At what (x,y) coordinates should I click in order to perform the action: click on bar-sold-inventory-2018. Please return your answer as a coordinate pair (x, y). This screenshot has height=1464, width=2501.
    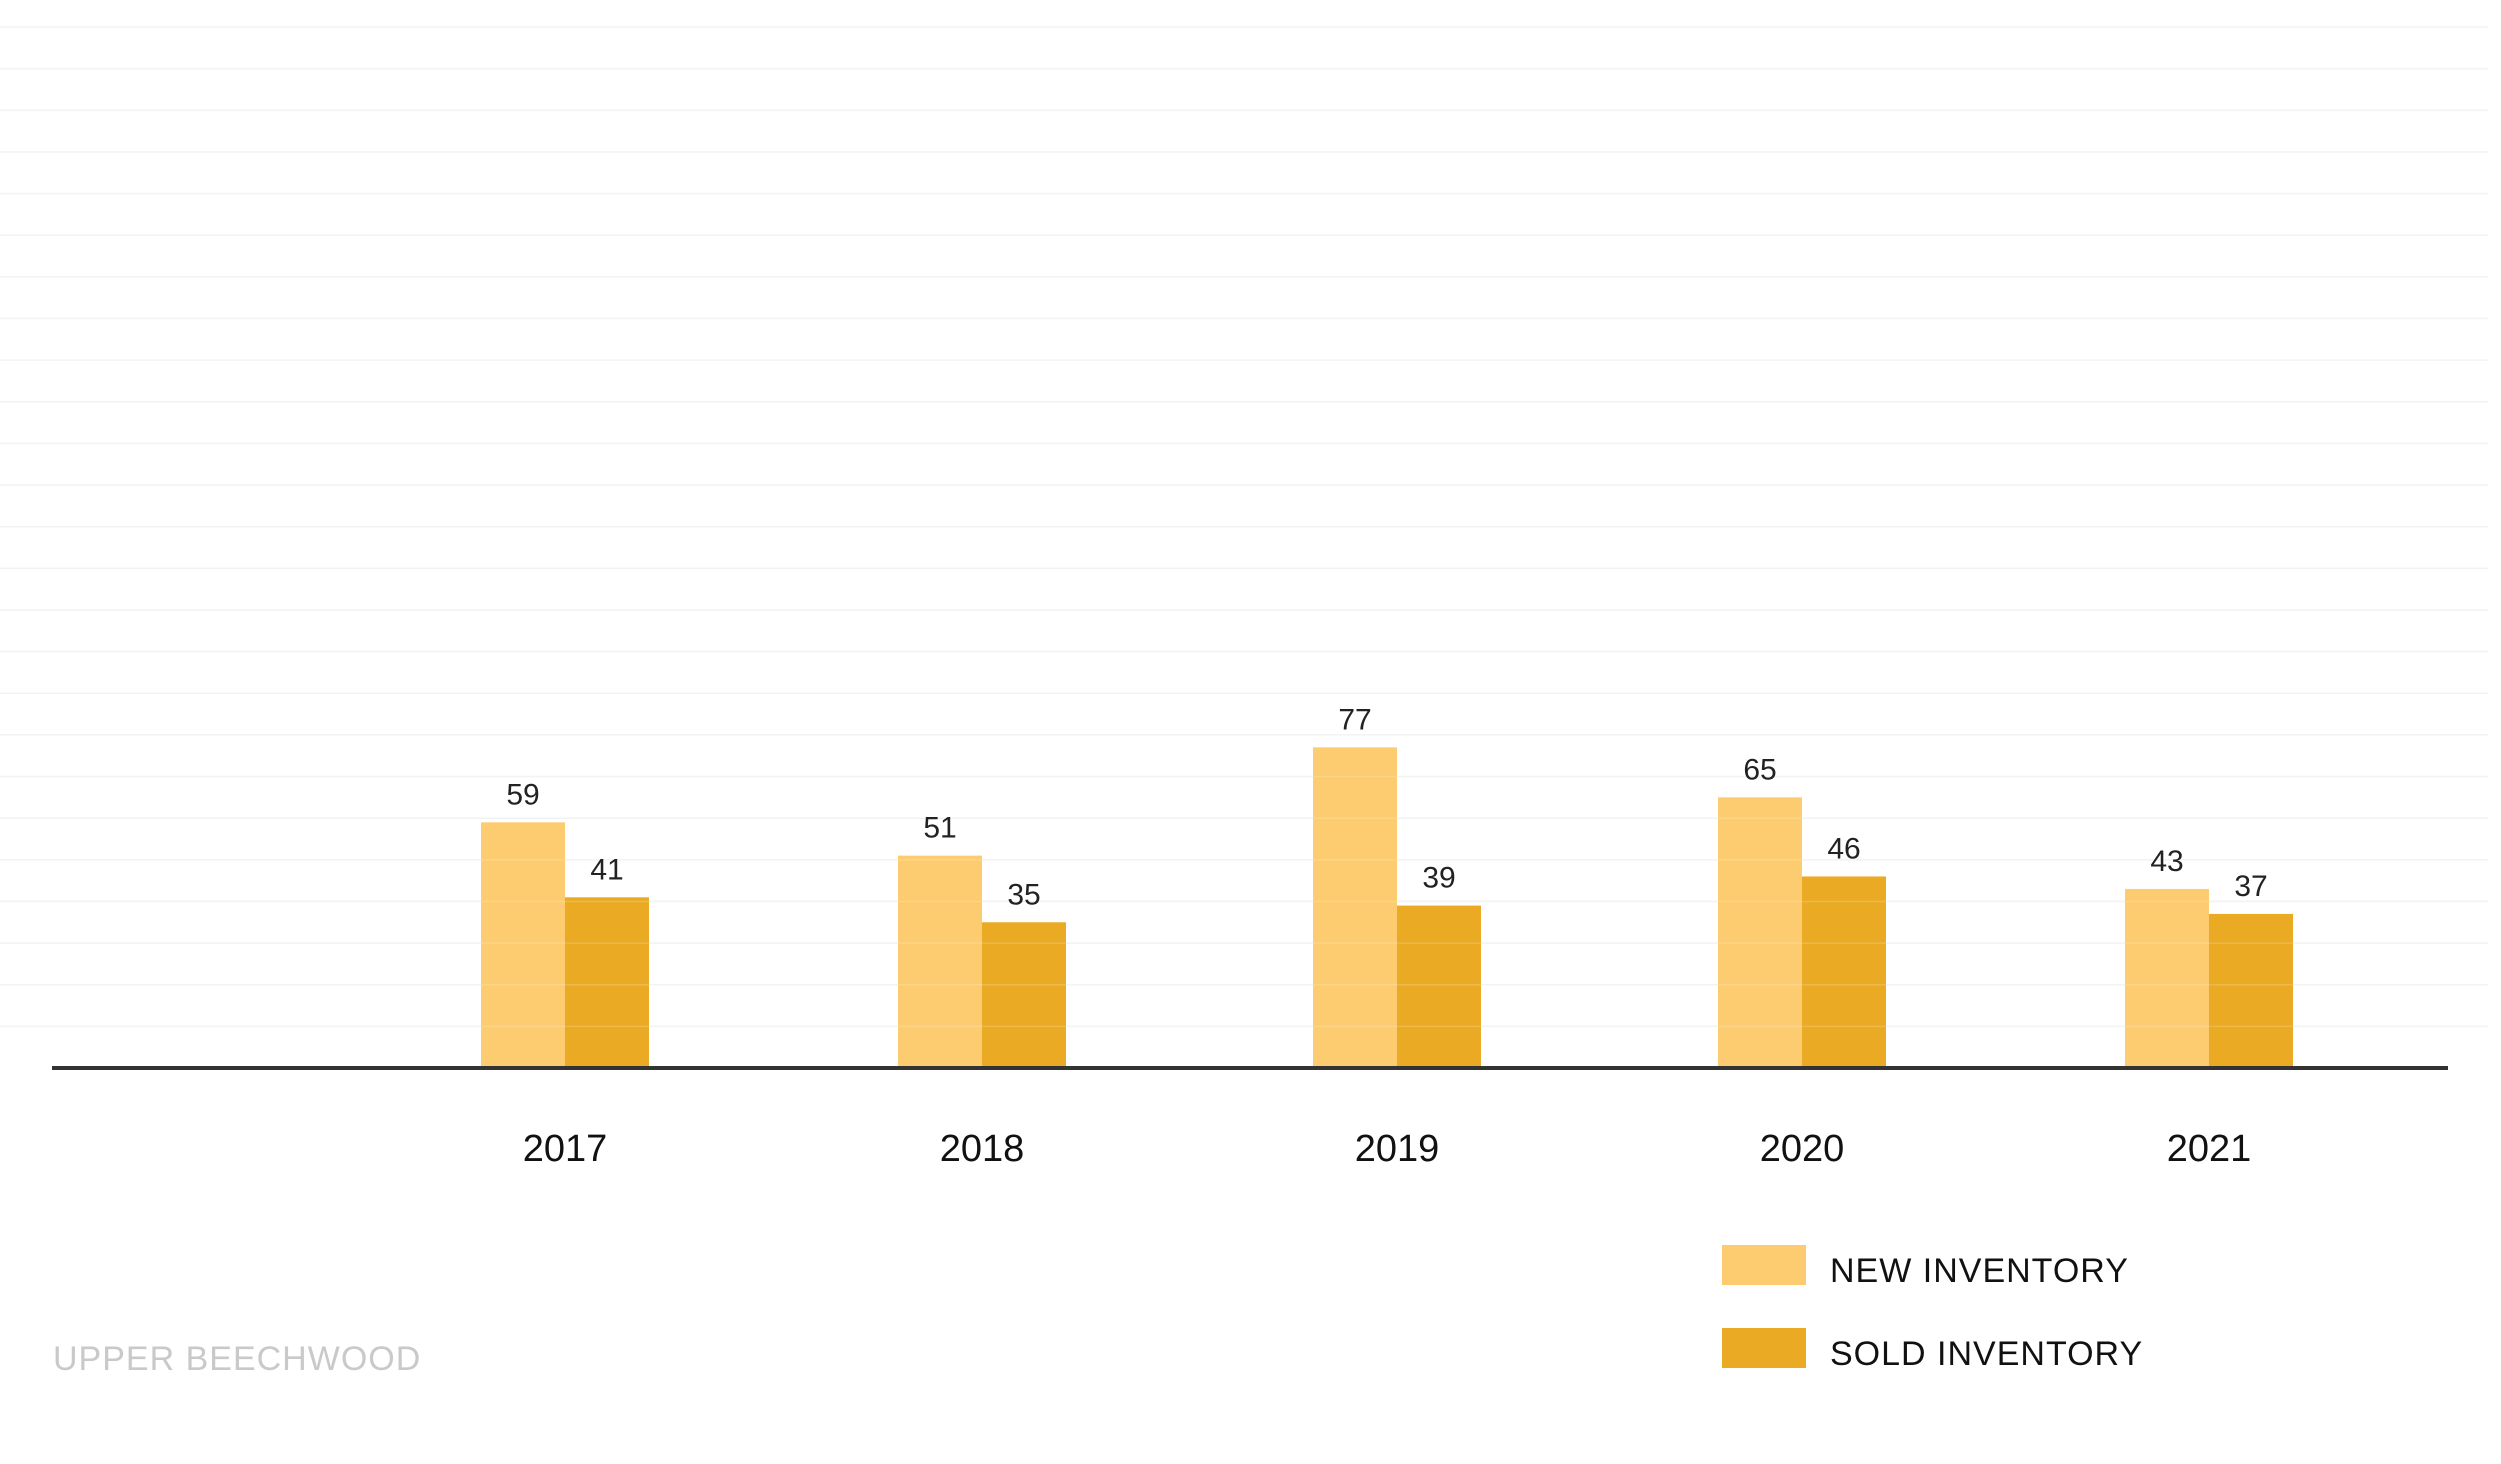
    Looking at the image, I should click on (1024, 995).